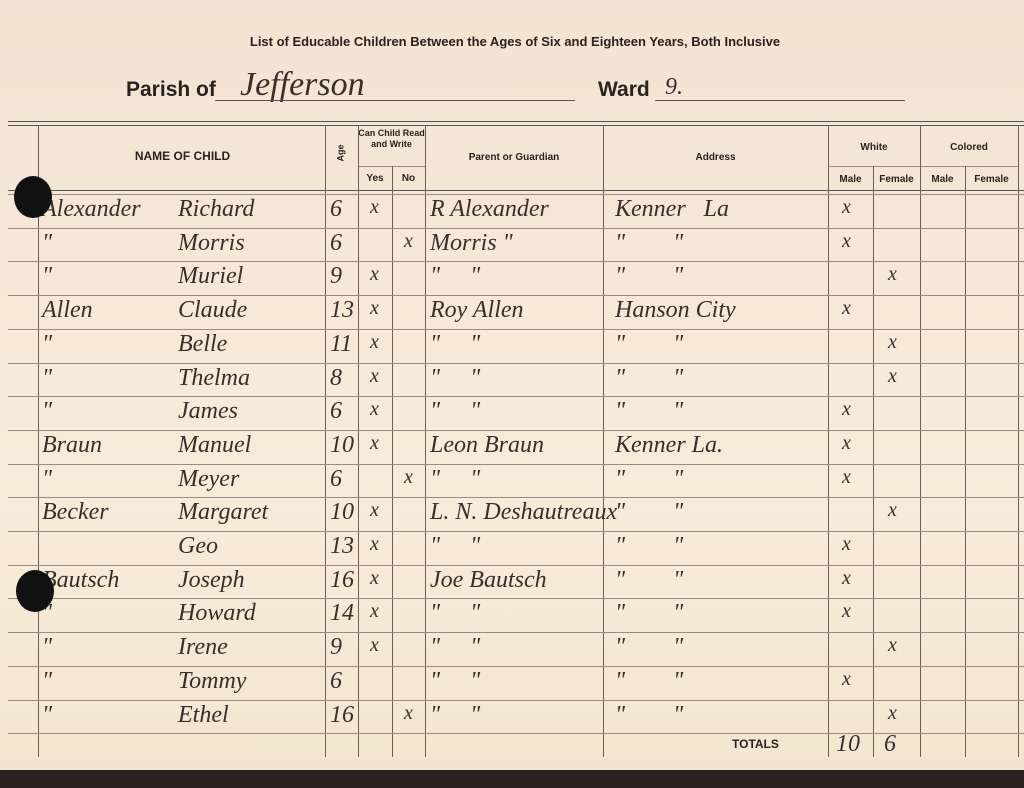  I want to click on cell-given: Joseph, so click(211, 579).